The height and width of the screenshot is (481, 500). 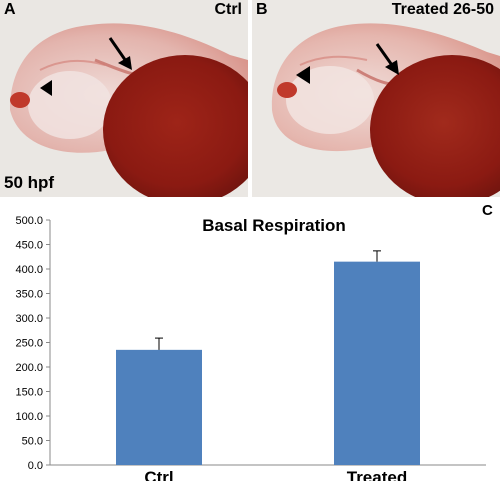 I want to click on x-category-label: Ctrl, so click(x=158, y=474).